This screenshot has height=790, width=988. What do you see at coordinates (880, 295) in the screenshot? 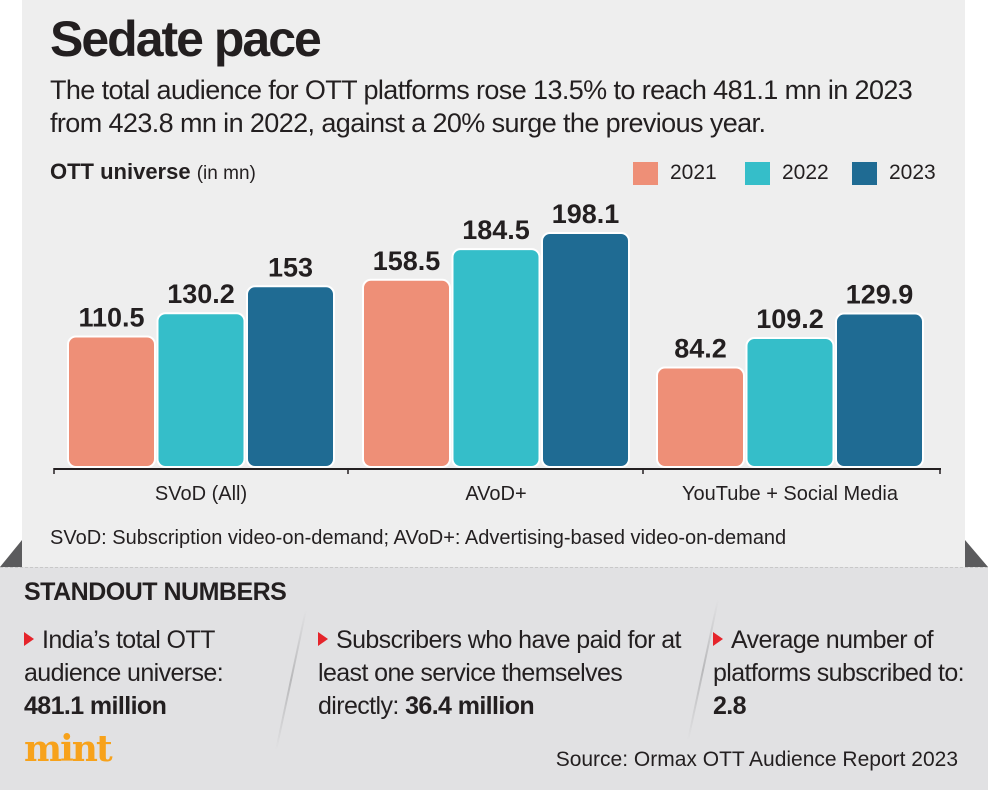
I see `data-label: 129.9` at bounding box center [880, 295].